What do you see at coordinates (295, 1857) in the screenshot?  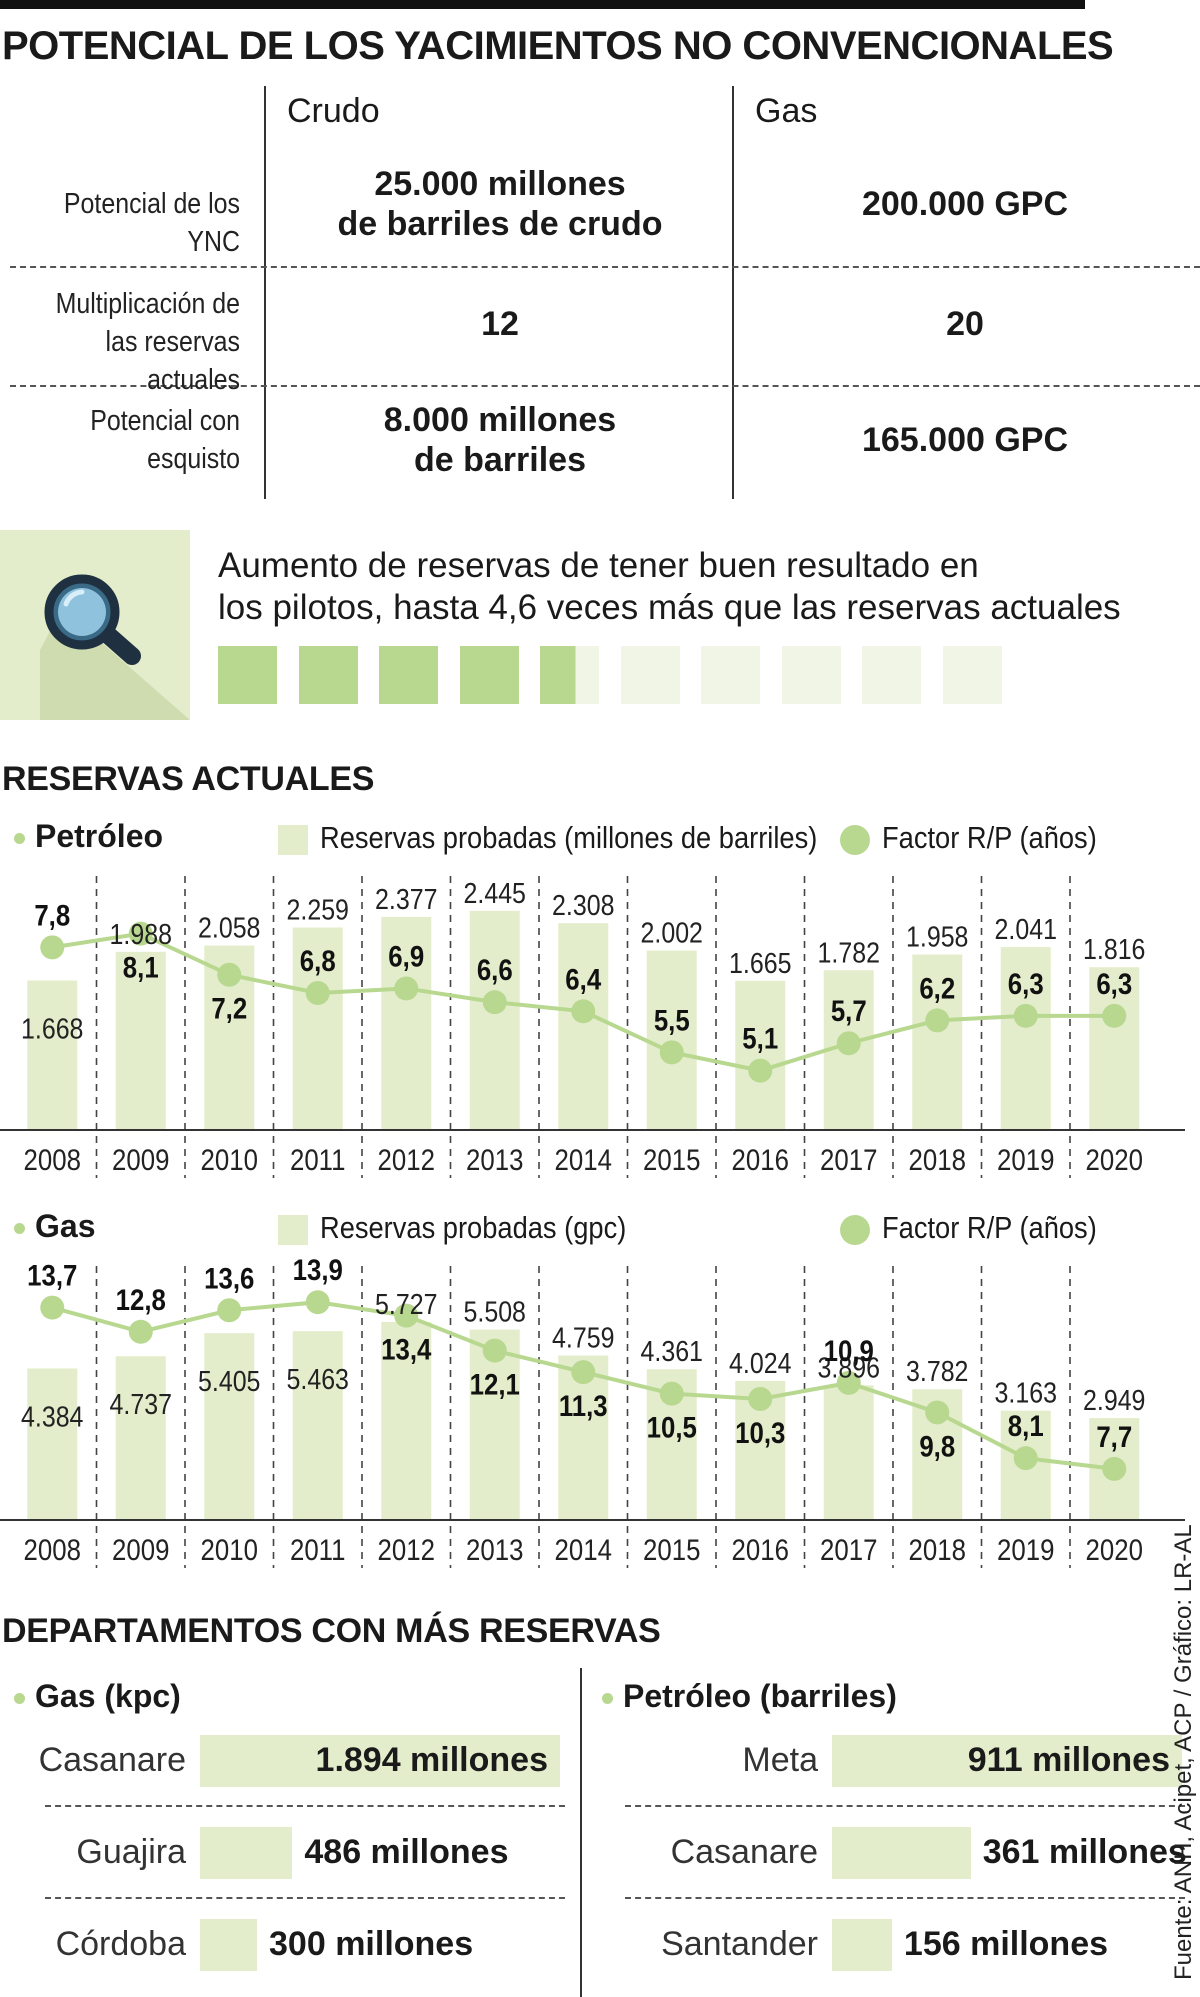 I see `dept-row: Guajira 486 millones` at bounding box center [295, 1857].